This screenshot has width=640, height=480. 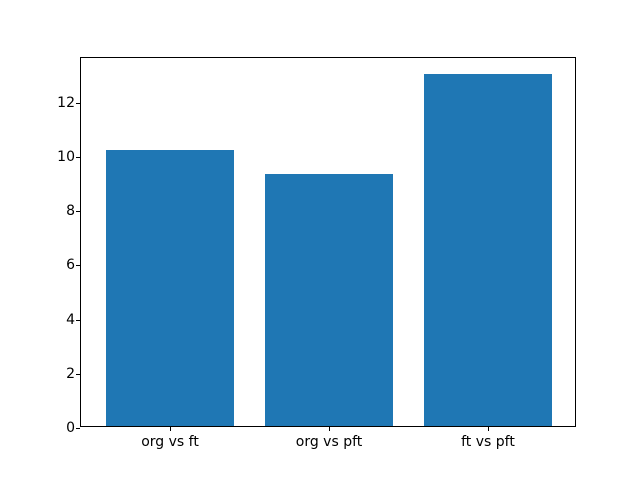 What do you see at coordinates (329, 299) in the screenshot?
I see `bar-org-vs-pft` at bounding box center [329, 299].